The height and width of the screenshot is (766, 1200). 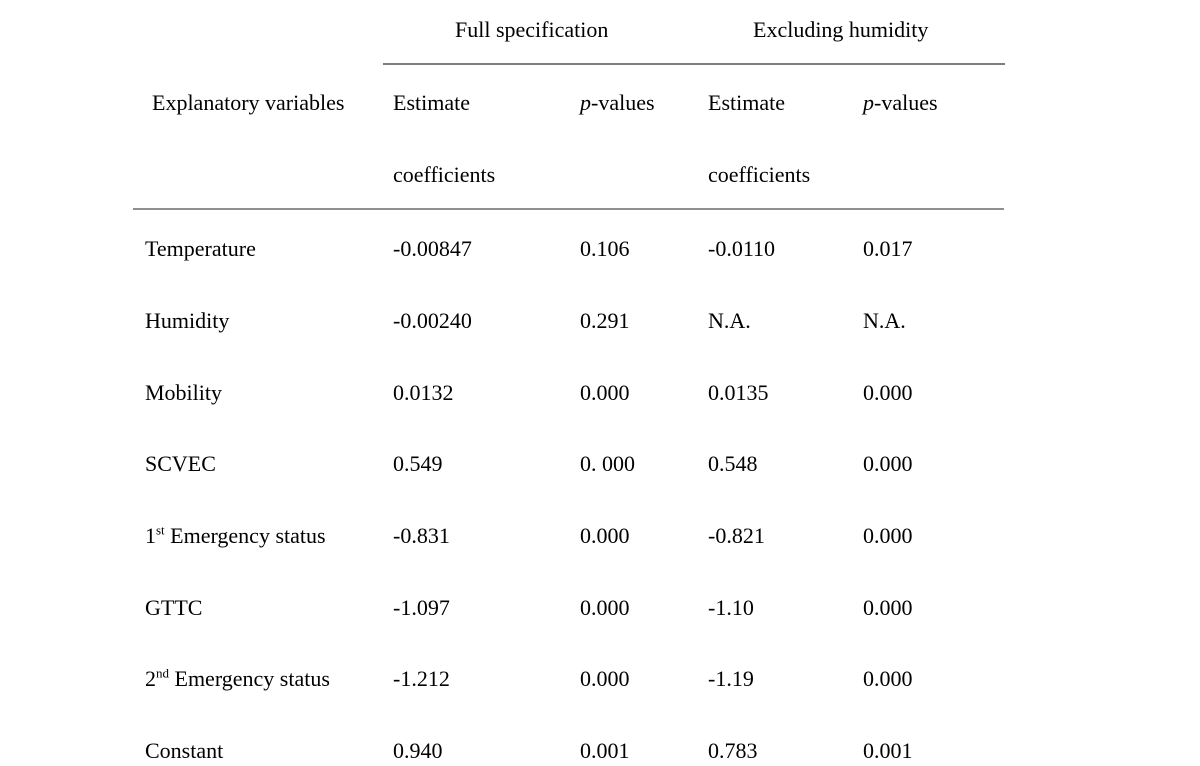 What do you see at coordinates (150, 535) in the screenshot?
I see `variable-text: 1` at bounding box center [150, 535].